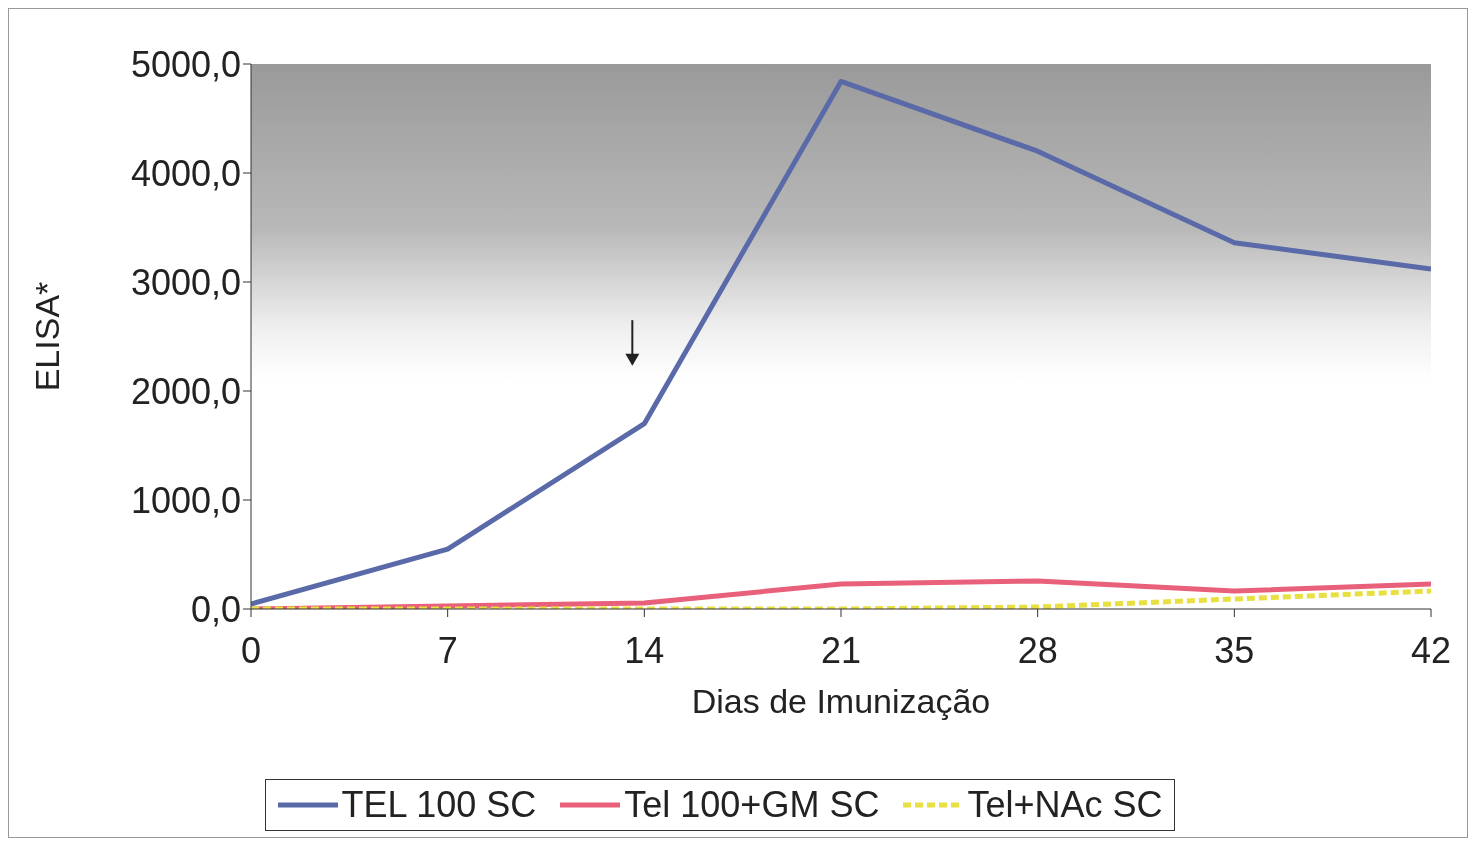 This screenshot has height=845, width=1477. Describe the element at coordinates (1431, 650) in the screenshot. I see `x-tick-label: 42` at that location.